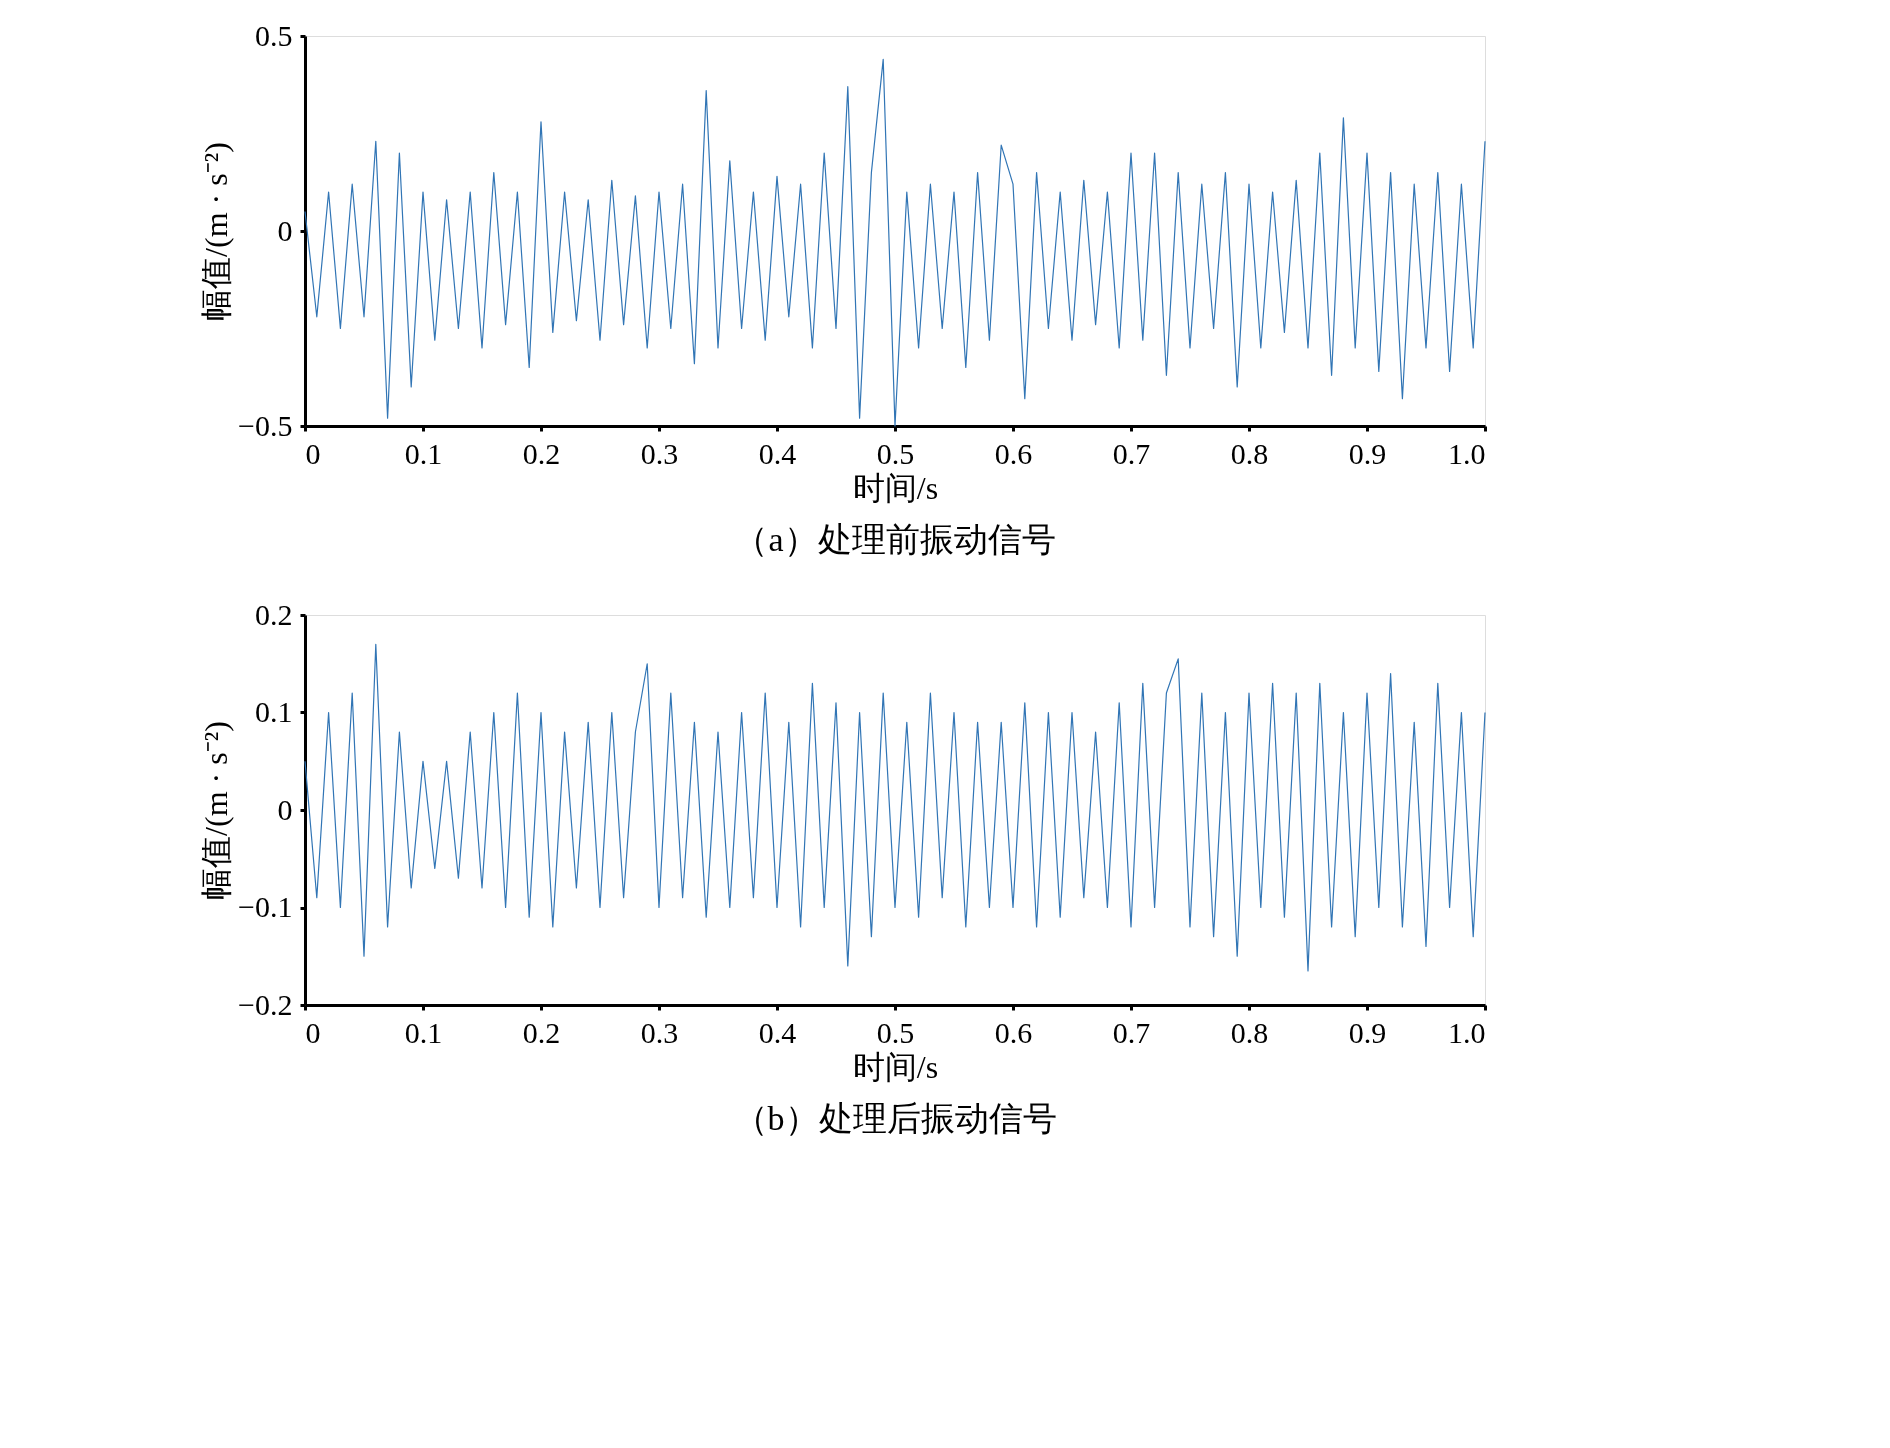 The height and width of the screenshot is (1448, 1890). What do you see at coordinates (265, 1004) in the screenshot?
I see `y-tick-label: −0.2` at bounding box center [265, 1004].